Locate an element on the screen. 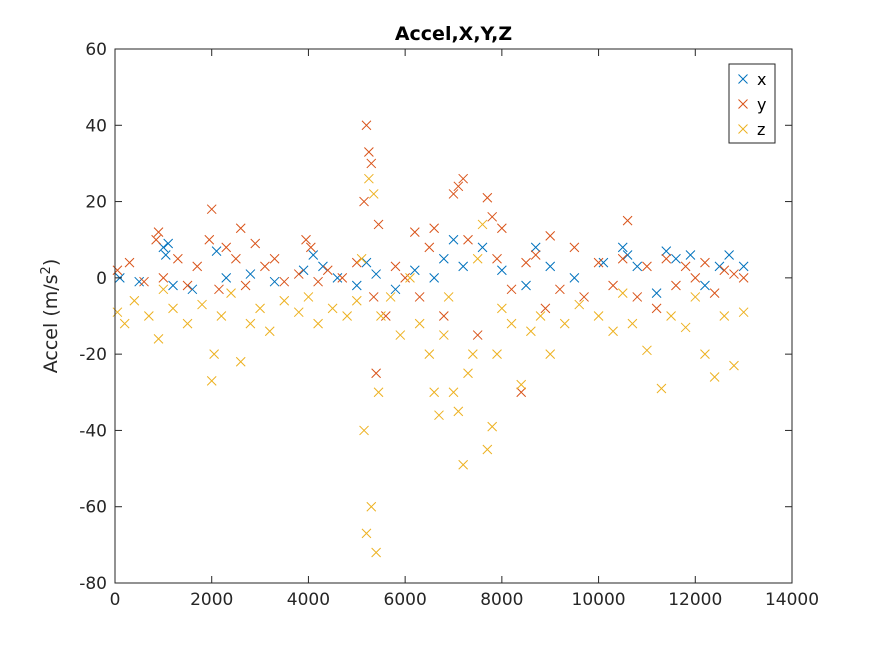  chart-title: Accel,X,Y,Z is located at coordinates (453, 34).